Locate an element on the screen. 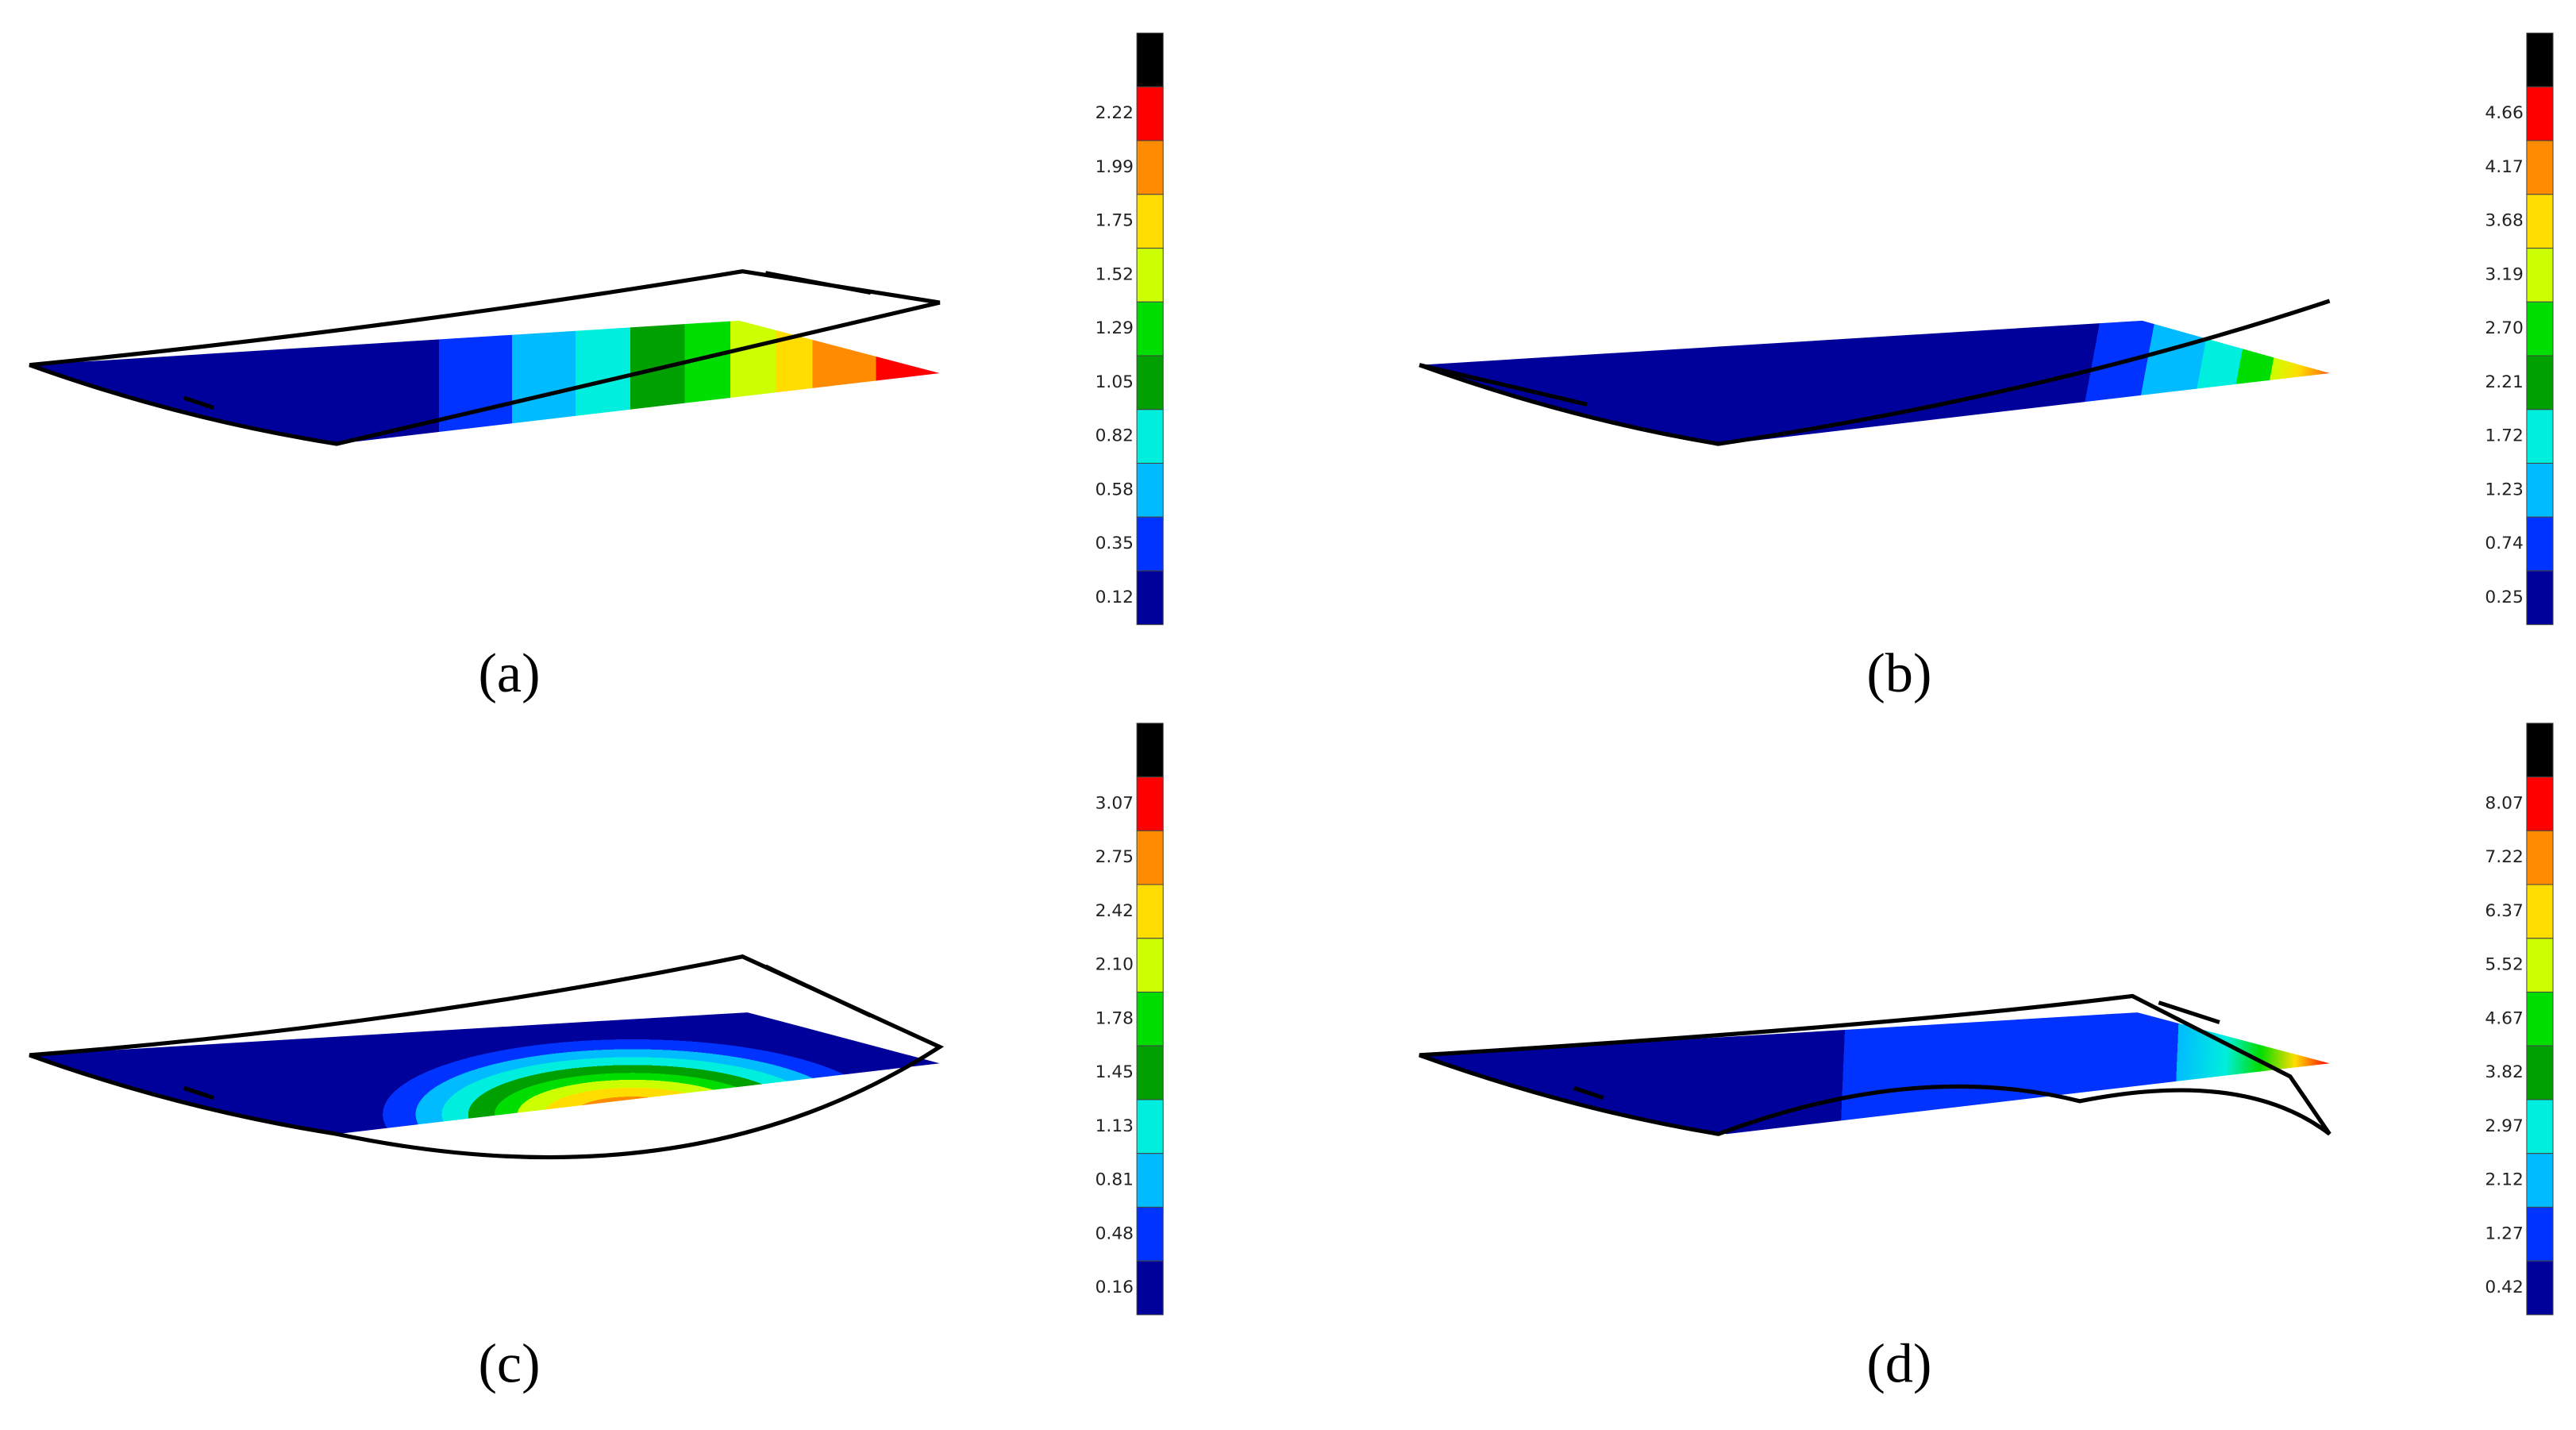  colorbar-label: 3.19 is located at coordinates (2504, 274).